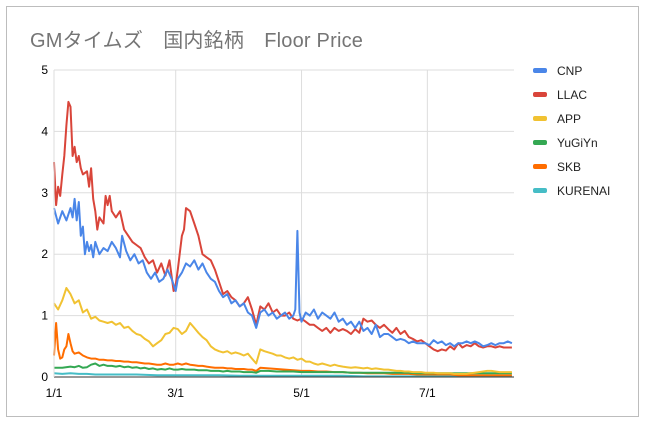 This screenshot has height=427, width=647. Describe the element at coordinates (540, 94) in the screenshot. I see `legend-swatch-llac` at that location.